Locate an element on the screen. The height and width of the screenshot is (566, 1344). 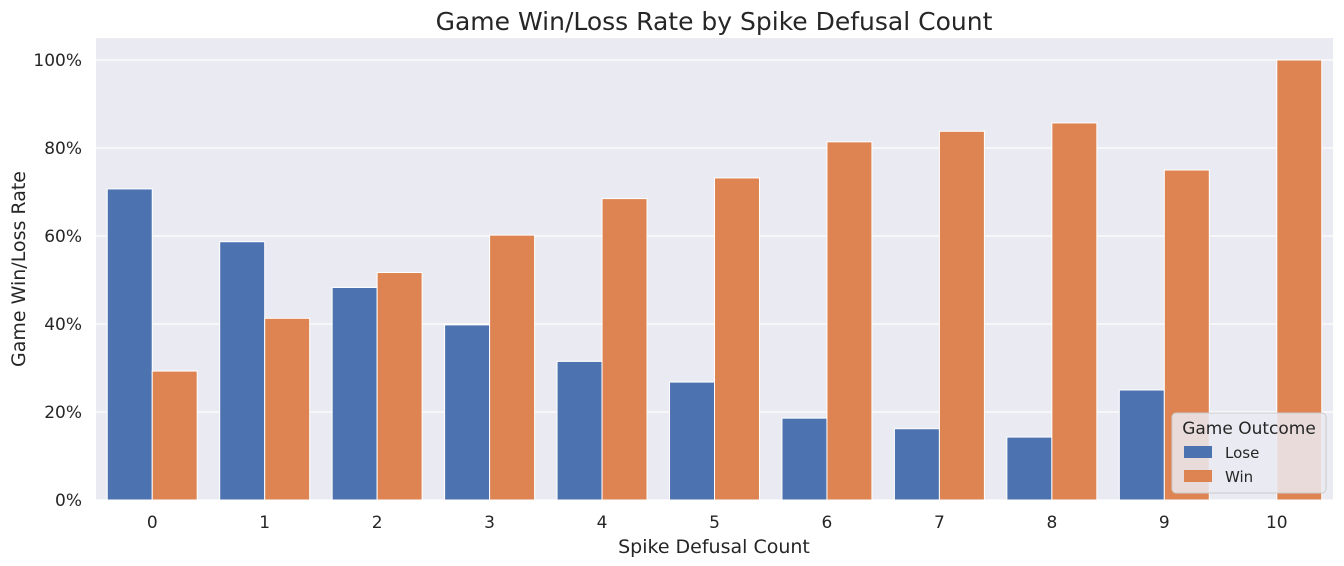
legend-label-lose: Lose is located at coordinates (1242, 453).